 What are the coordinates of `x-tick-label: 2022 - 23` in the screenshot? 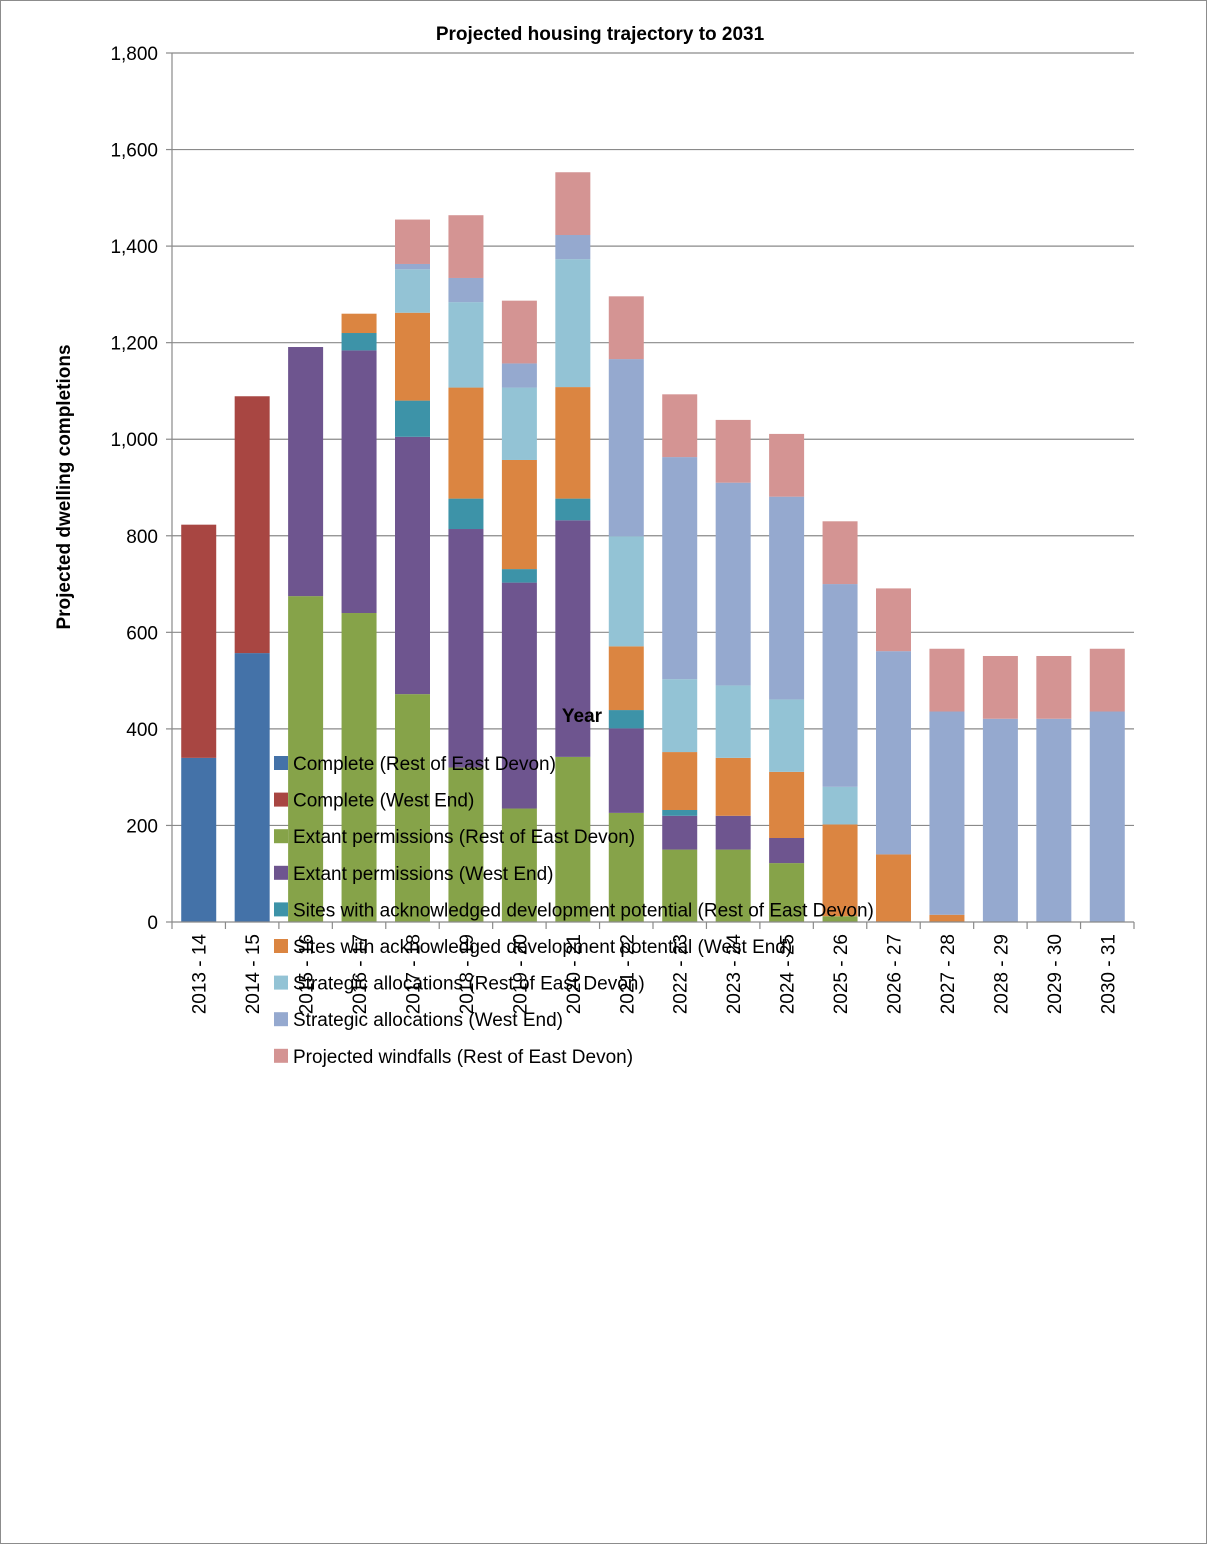 It's located at (681, 974).